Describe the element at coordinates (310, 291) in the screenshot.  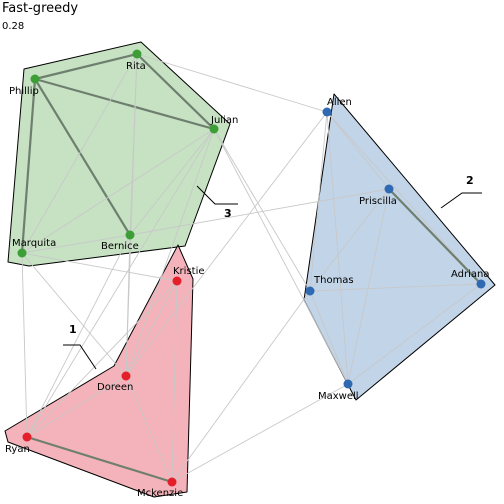
I see `node-thomas` at that location.